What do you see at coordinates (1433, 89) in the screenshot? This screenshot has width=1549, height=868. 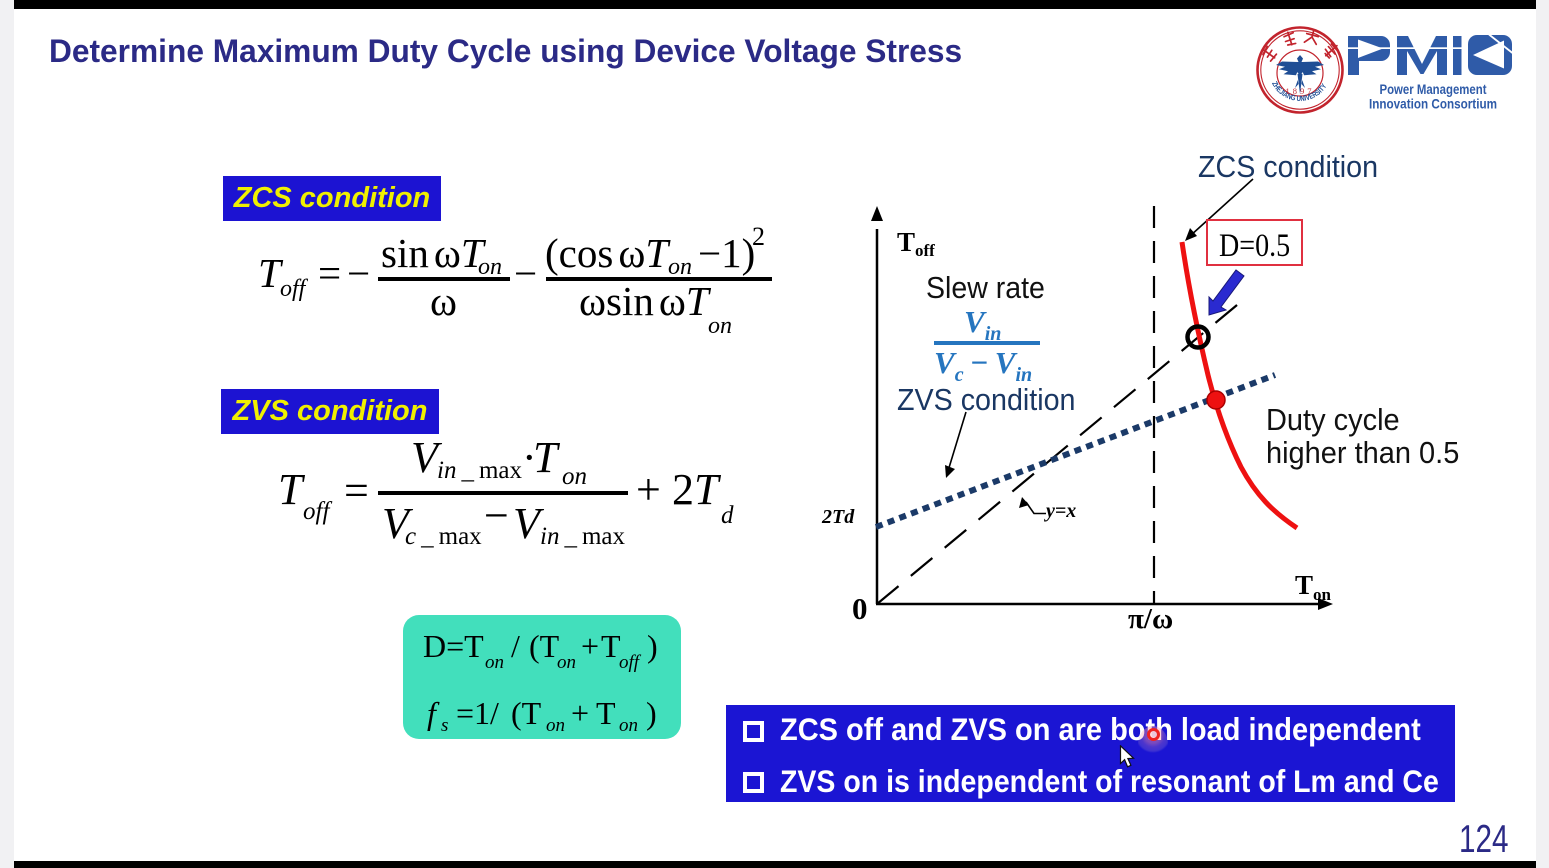 I see `svg-text: Power Management` at bounding box center [1433, 89].